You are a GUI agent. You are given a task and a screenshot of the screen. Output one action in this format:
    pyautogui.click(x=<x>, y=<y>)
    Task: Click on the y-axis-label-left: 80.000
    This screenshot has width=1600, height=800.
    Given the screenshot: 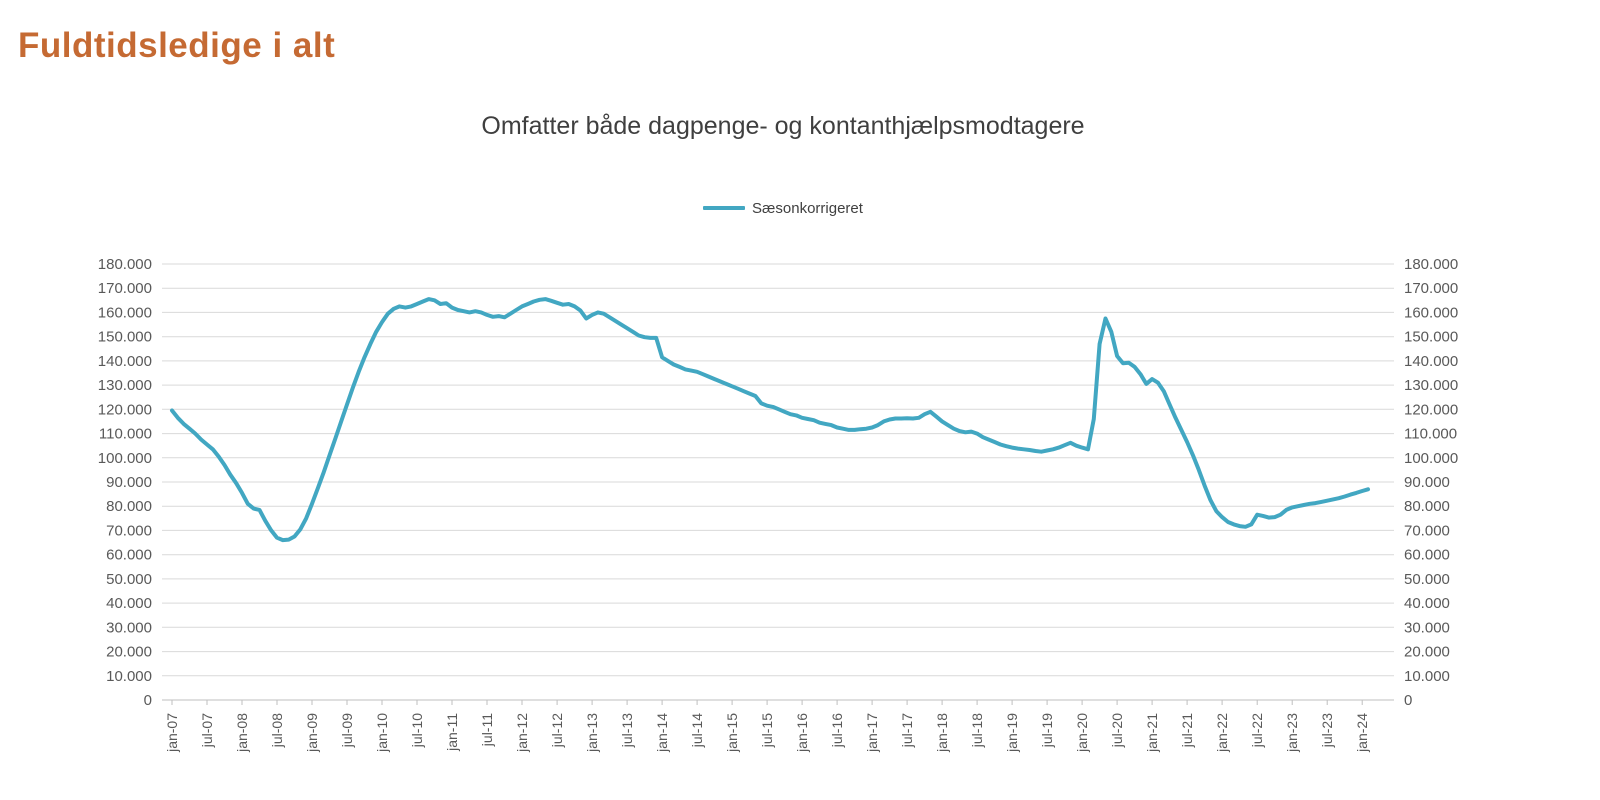 What is the action you would take?
    pyautogui.click(x=129, y=506)
    